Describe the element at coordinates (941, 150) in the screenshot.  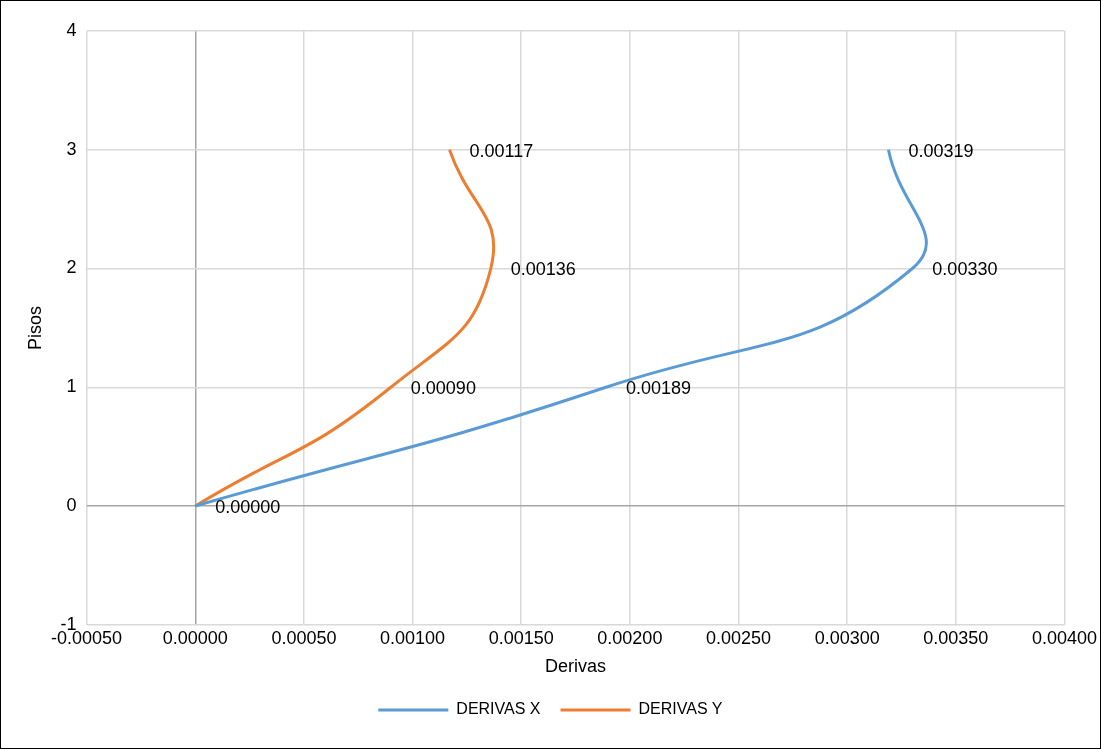
I see `annotation: 0.00319` at that location.